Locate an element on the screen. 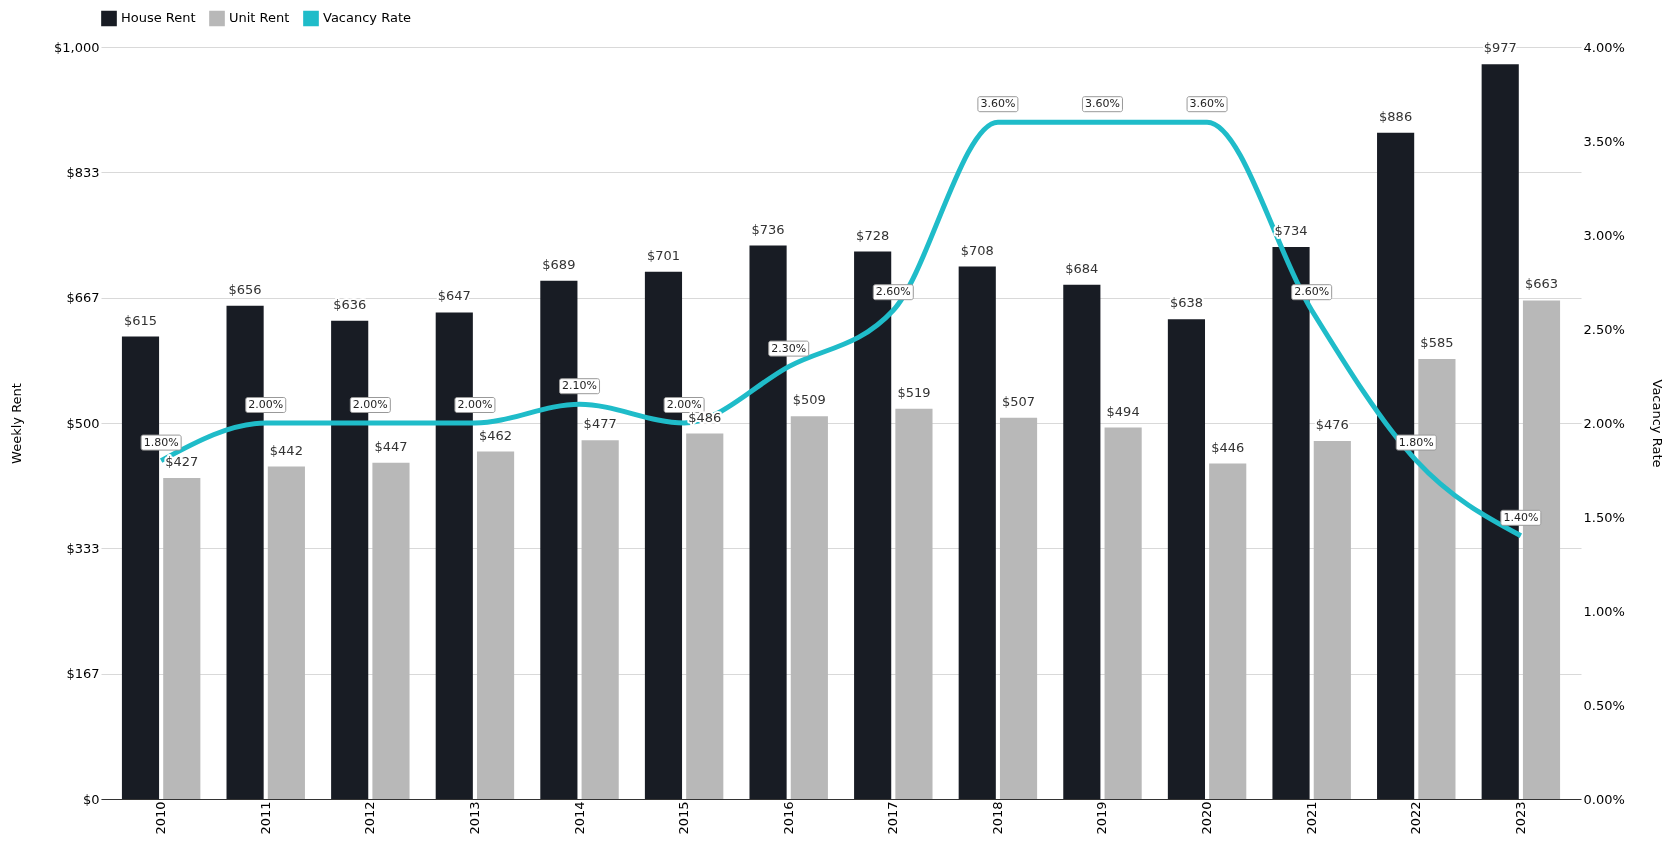 The width and height of the screenshot is (1673, 845). y2-axis-title: Vacancy Rate is located at coordinates (1657, 423).